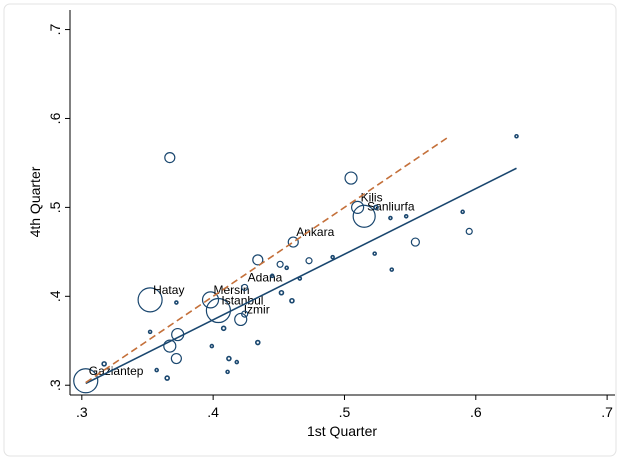 This screenshot has height=462, width=621. Describe the element at coordinates (265, 277) in the screenshot. I see `point-label: Adana` at that location.